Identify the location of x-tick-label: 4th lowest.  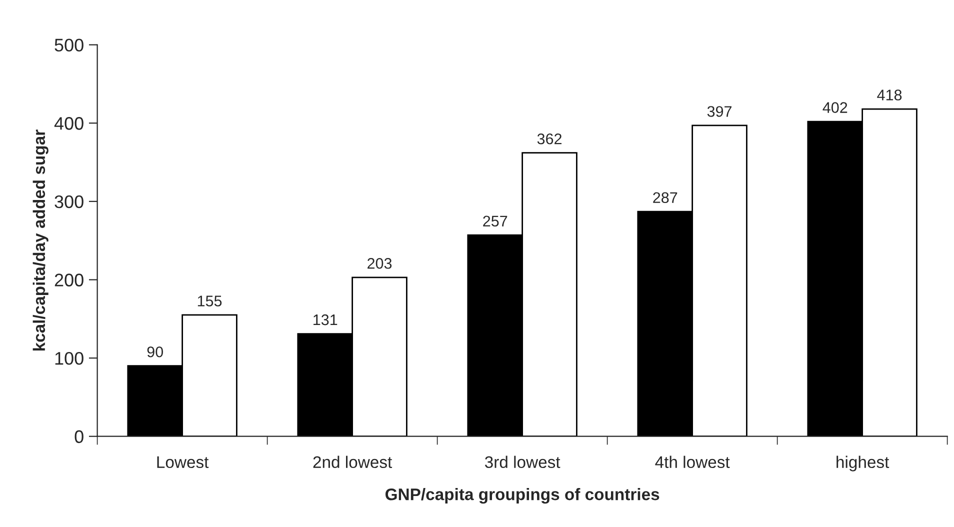
(692, 462).